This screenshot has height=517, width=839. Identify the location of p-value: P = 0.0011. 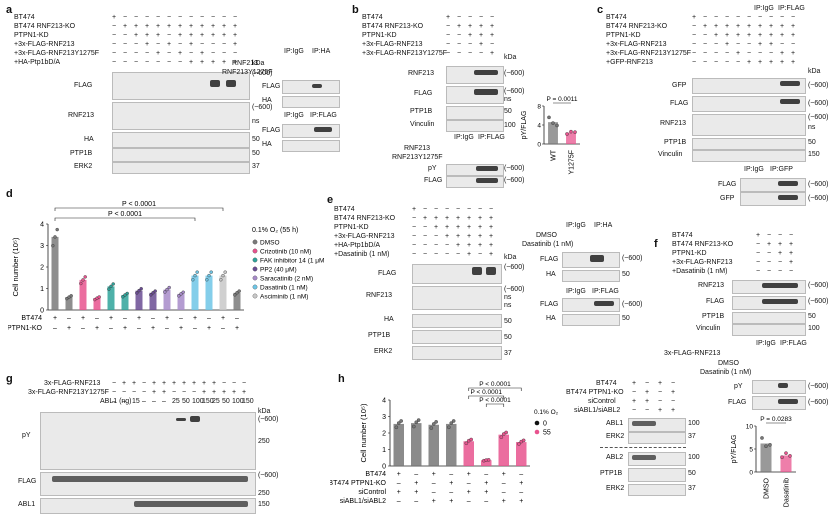
(561, 99).